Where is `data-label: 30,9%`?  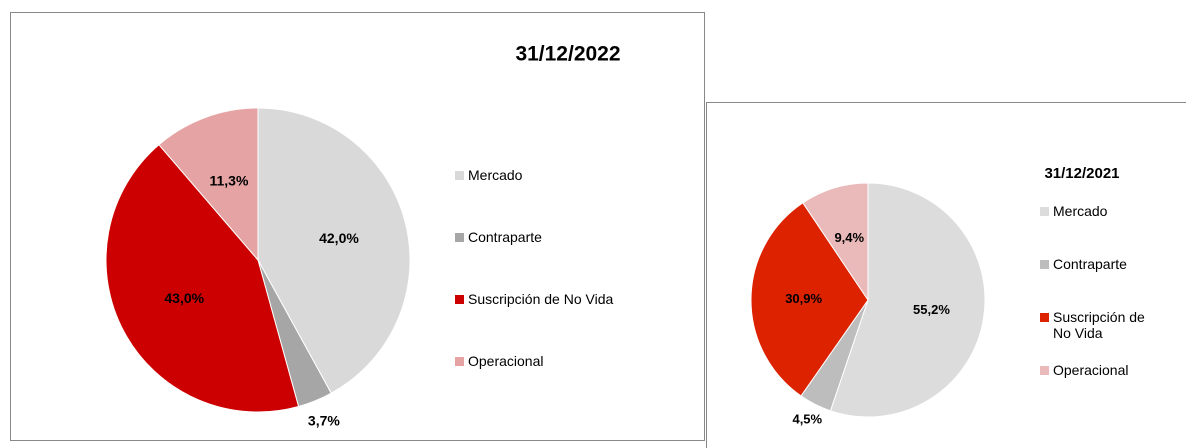 data-label: 30,9% is located at coordinates (803, 298).